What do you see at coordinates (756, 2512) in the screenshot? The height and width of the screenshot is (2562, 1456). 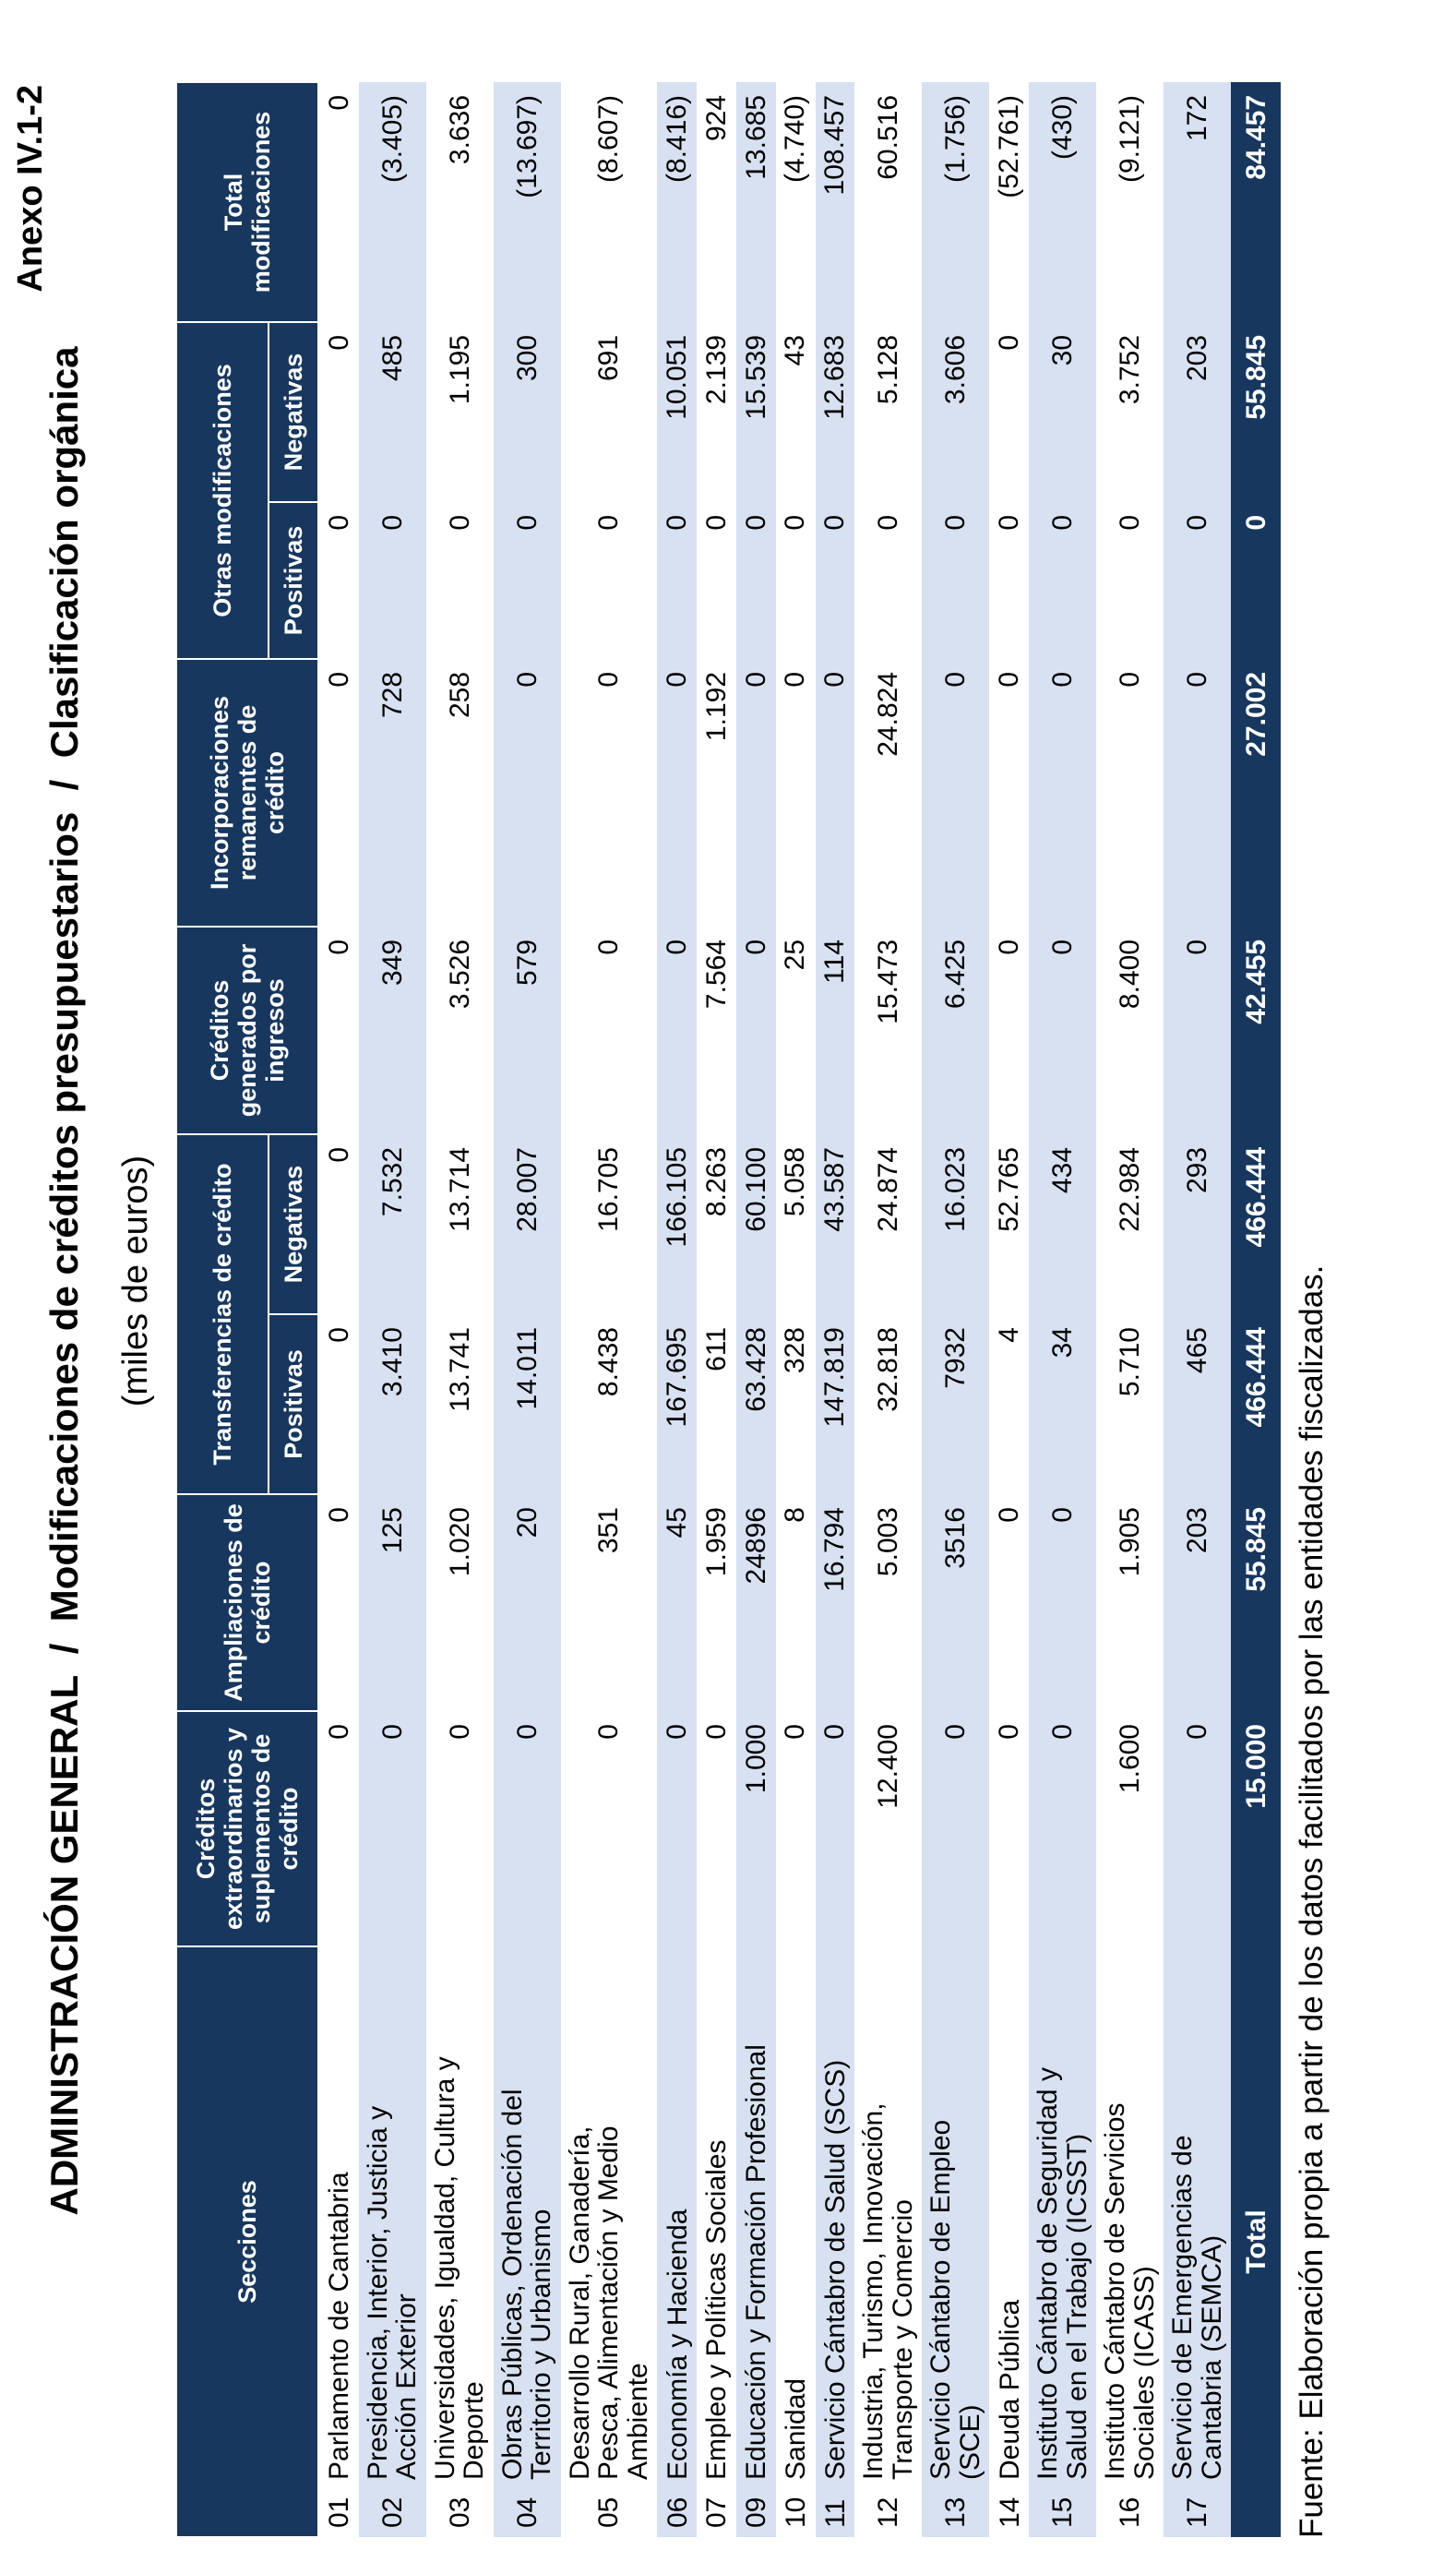 I see `section-number: 09` at bounding box center [756, 2512].